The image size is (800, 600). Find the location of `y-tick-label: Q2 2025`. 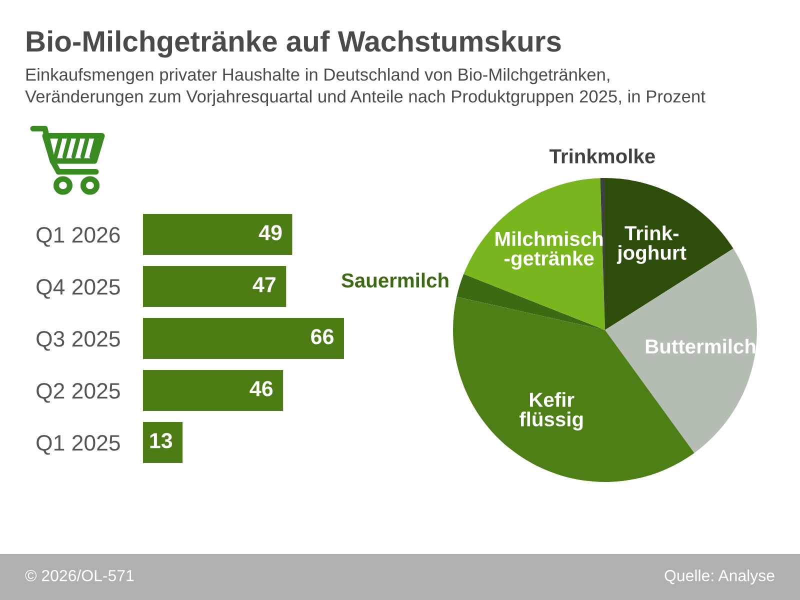

y-tick-label: Q2 2025 is located at coordinates (78, 393).